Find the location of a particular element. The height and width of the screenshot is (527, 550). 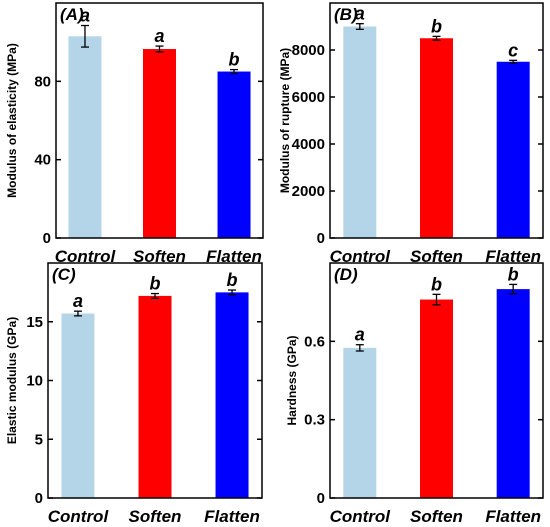

y-tick-label: 2000 is located at coordinates (308, 191).